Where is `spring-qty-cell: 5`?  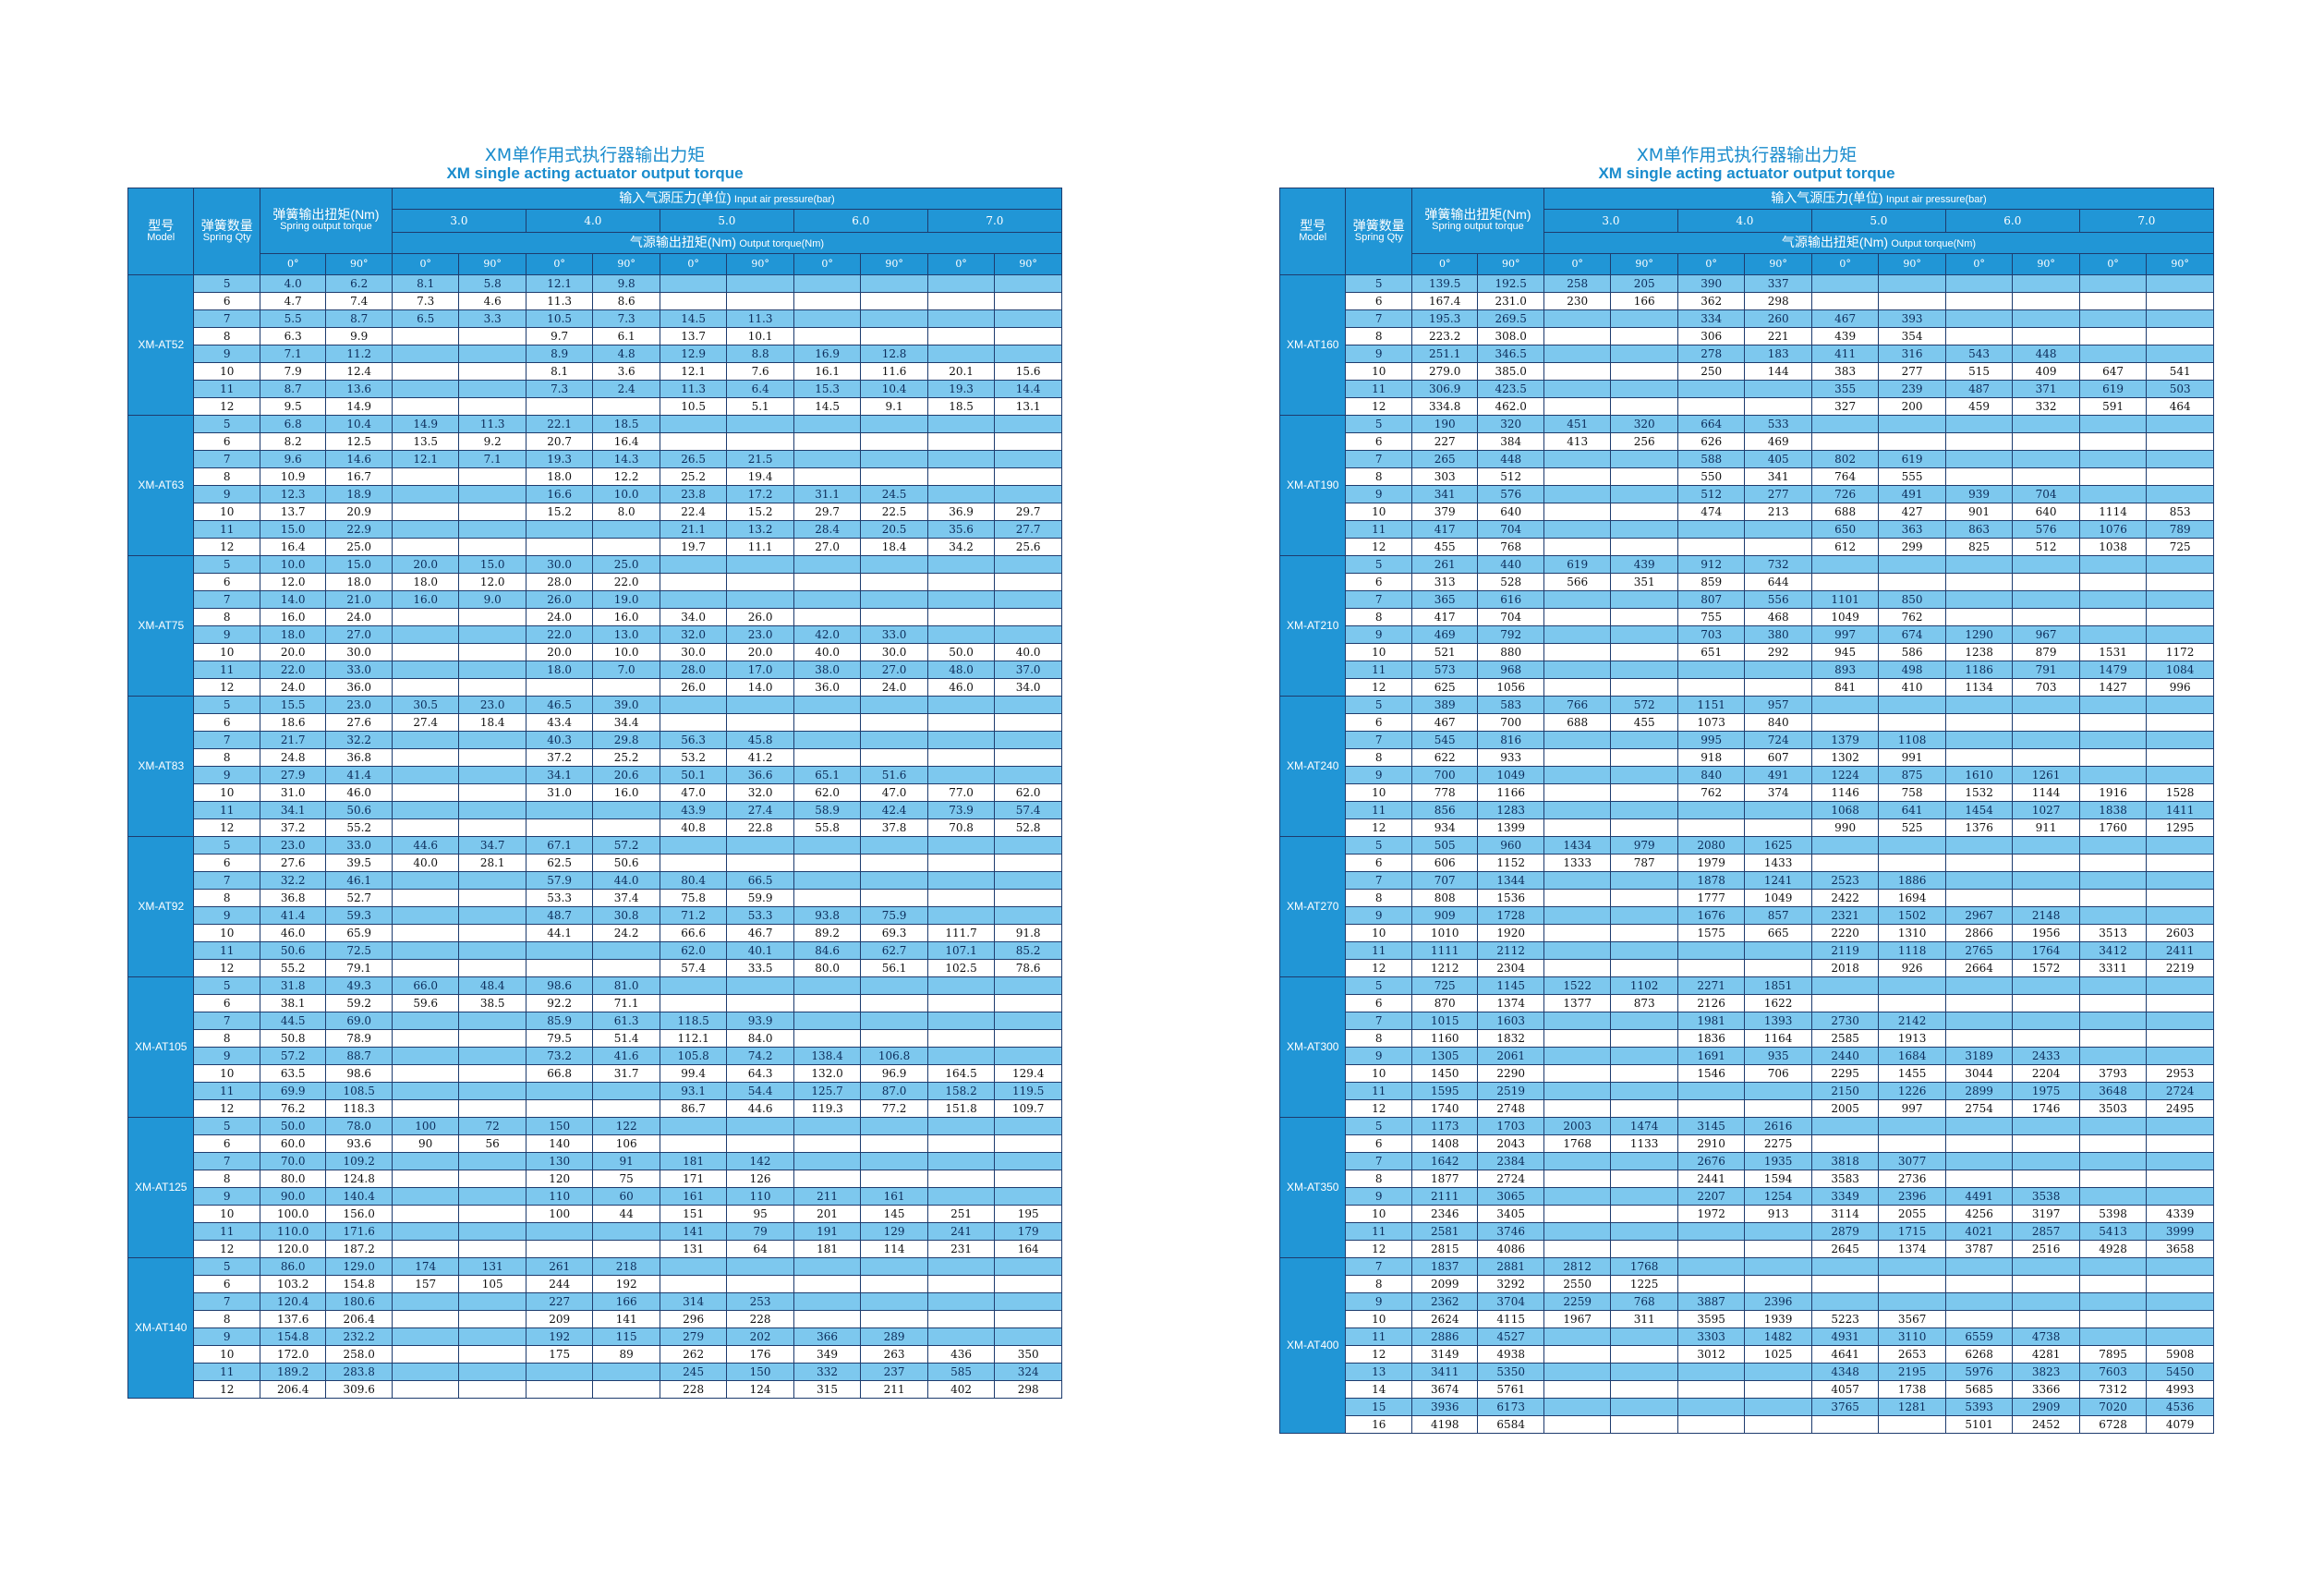
spring-qty-cell: 5 is located at coordinates (1378, 283).